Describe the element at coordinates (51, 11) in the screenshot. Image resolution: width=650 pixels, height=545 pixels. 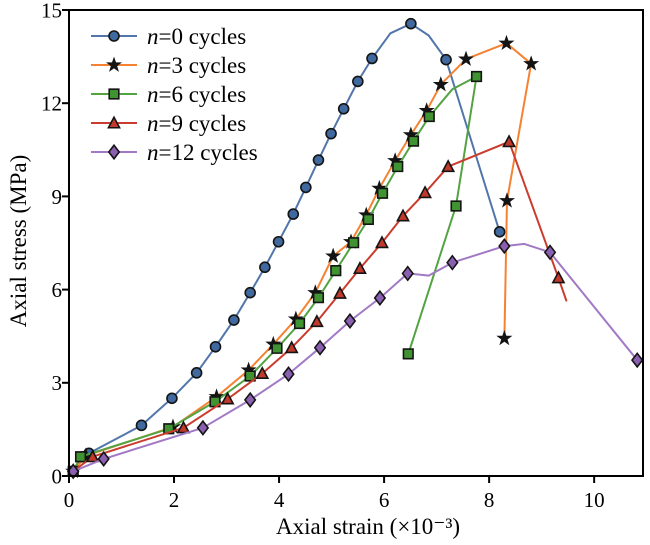
I see `y-tick-label: 15` at that location.